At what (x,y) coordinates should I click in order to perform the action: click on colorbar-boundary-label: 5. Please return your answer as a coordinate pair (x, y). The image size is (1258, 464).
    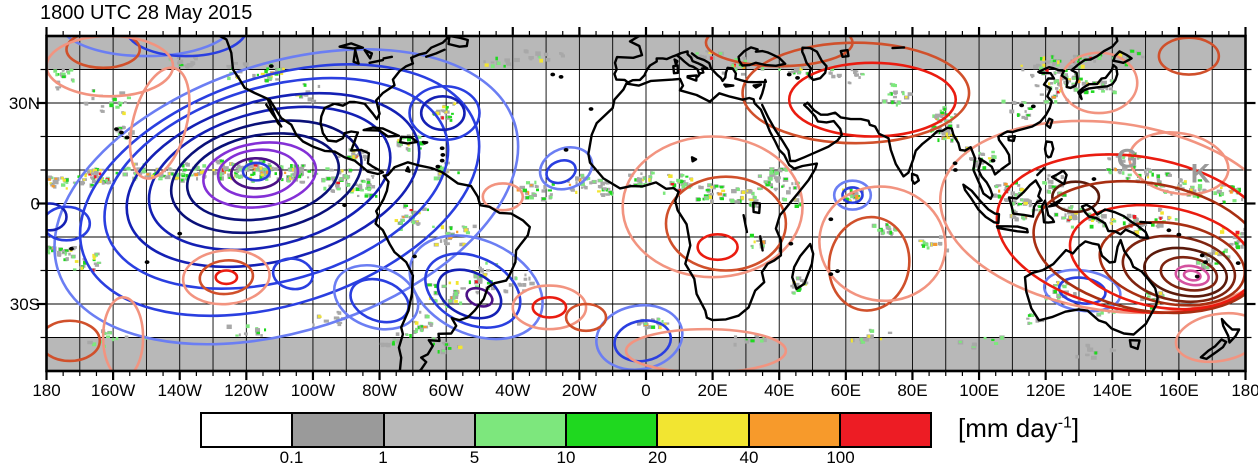
    Looking at the image, I should click on (474, 456).